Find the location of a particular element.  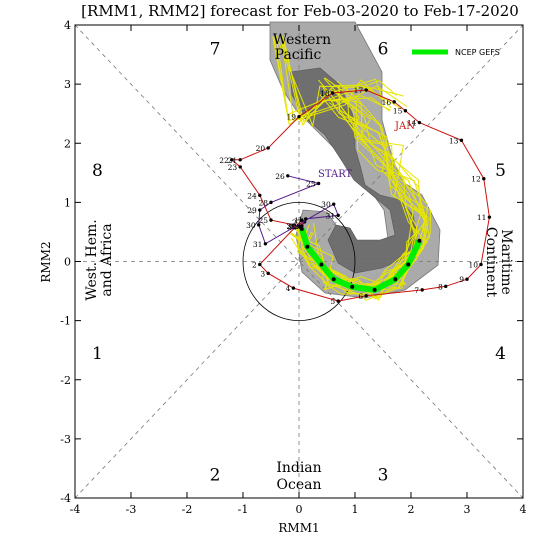

observed-day-label: 11 is located at coordinates (482, 217).